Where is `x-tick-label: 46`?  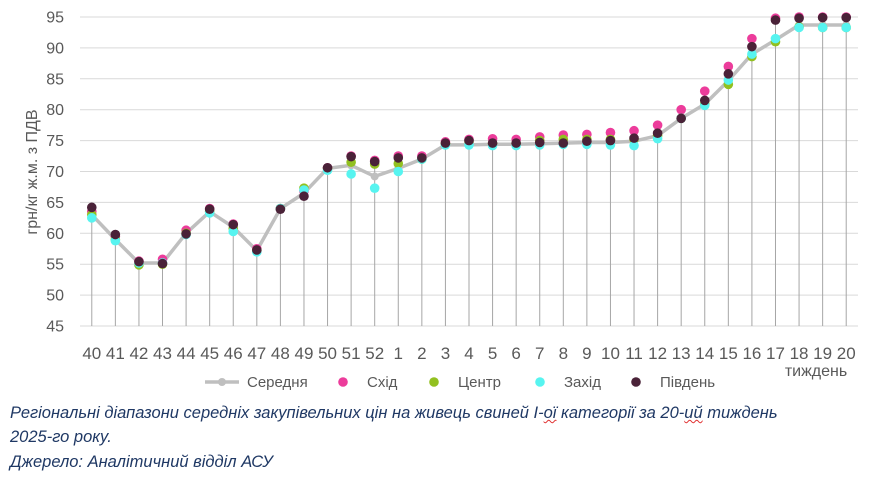 x-tick-label: 46 is located at coordinates (233, 353).